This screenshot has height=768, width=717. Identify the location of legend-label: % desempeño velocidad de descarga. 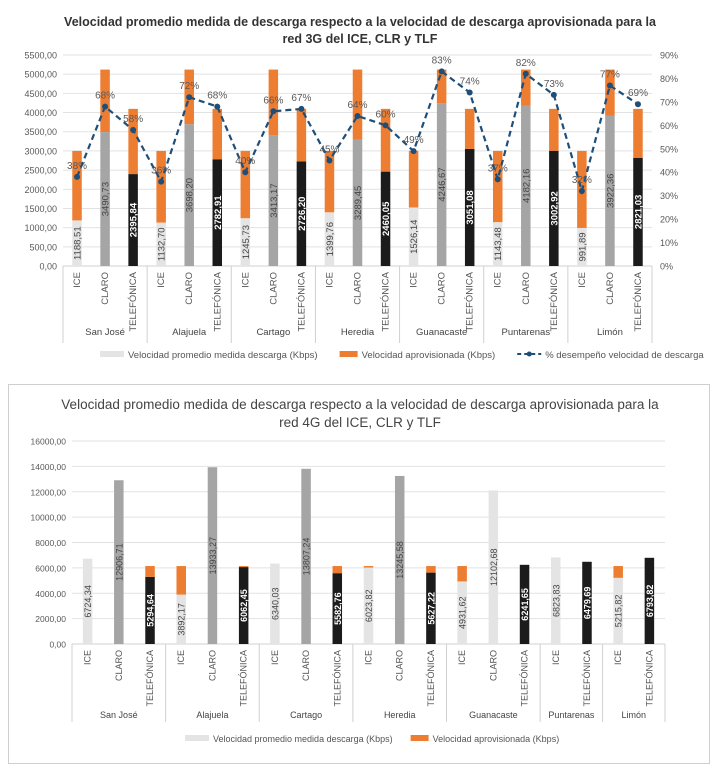
(624, 355).